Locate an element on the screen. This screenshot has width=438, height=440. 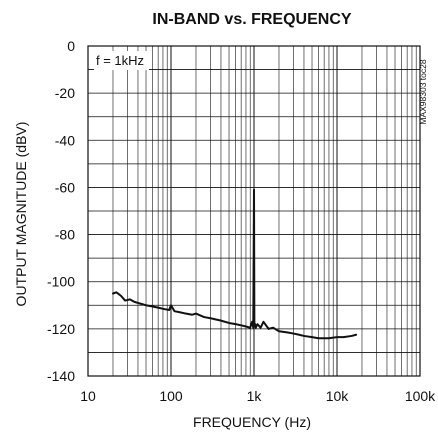
annotation-box is located at coordinates (121, 60).